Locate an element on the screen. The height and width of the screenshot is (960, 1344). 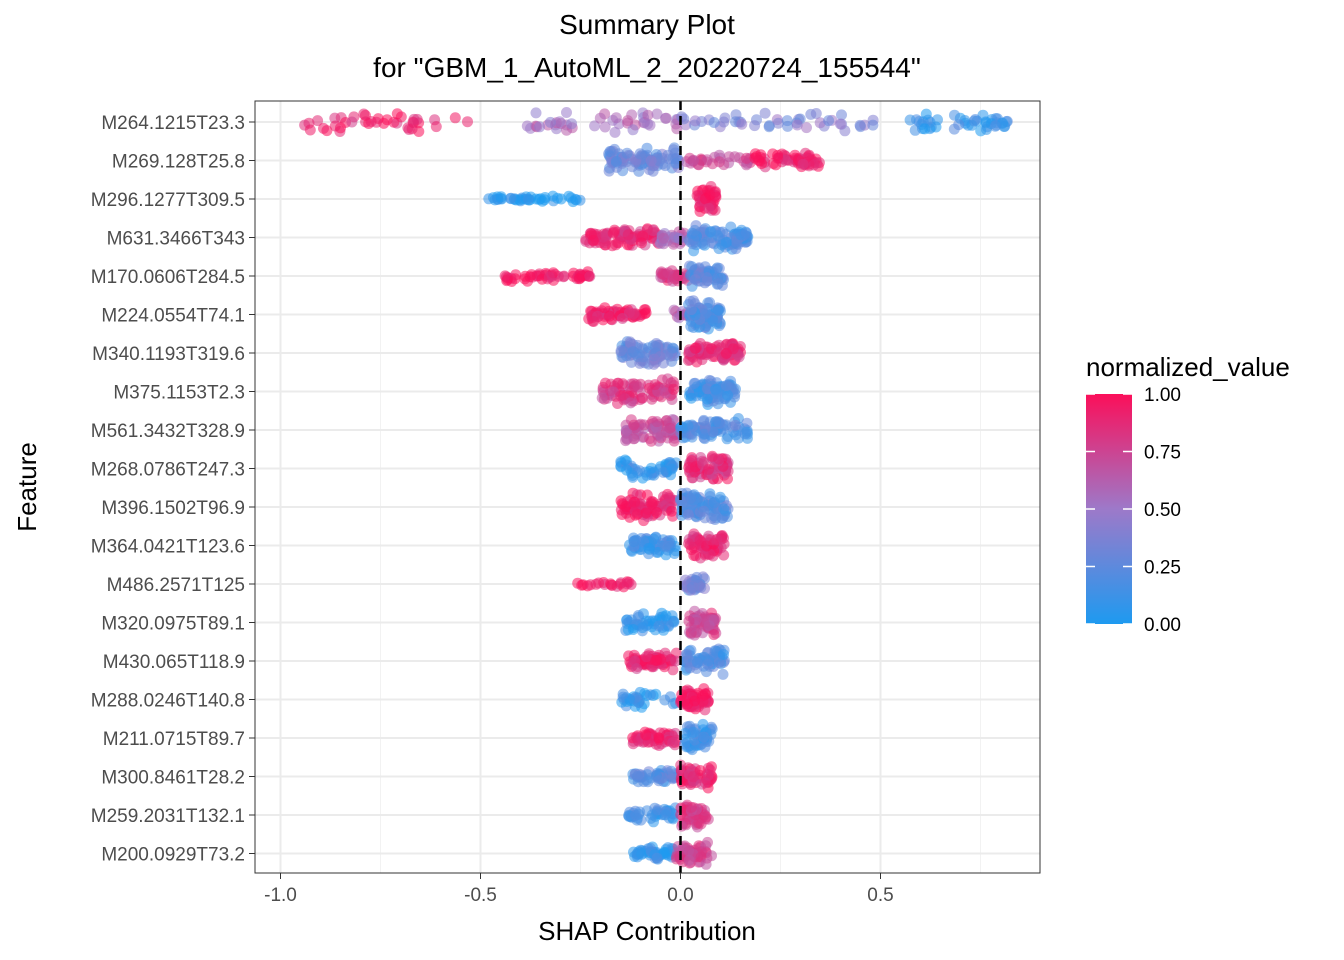
legend-tick-label: 0.25 is located at coordinates (1162, 568).